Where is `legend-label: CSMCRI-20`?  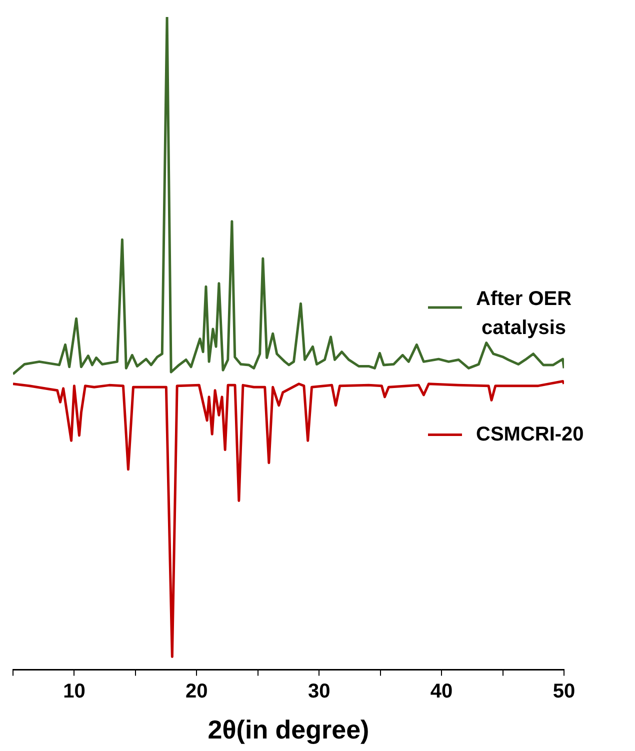 legend-label: CSMCRI-20 is located at coordinates (530, 434).